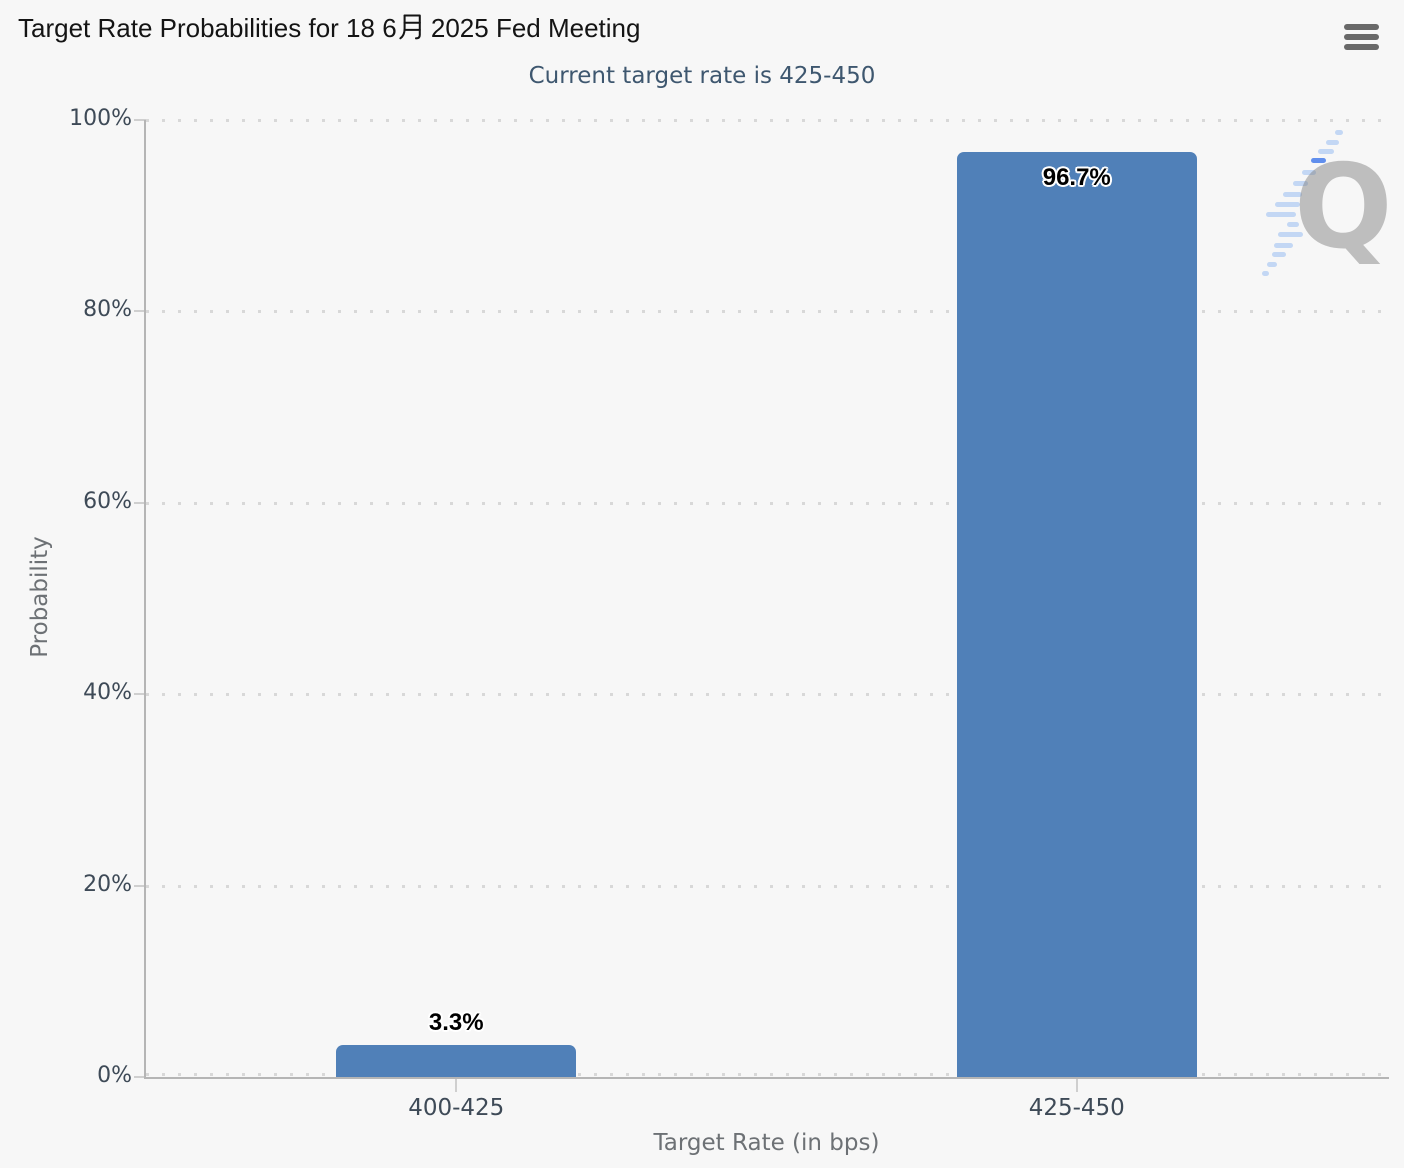 Image resolution: width=1404 pixels, height=1168 pixels. Describe the element at coordinates (40, 597) in the screenshot. I see `y-axis-title: Probability` at that location.